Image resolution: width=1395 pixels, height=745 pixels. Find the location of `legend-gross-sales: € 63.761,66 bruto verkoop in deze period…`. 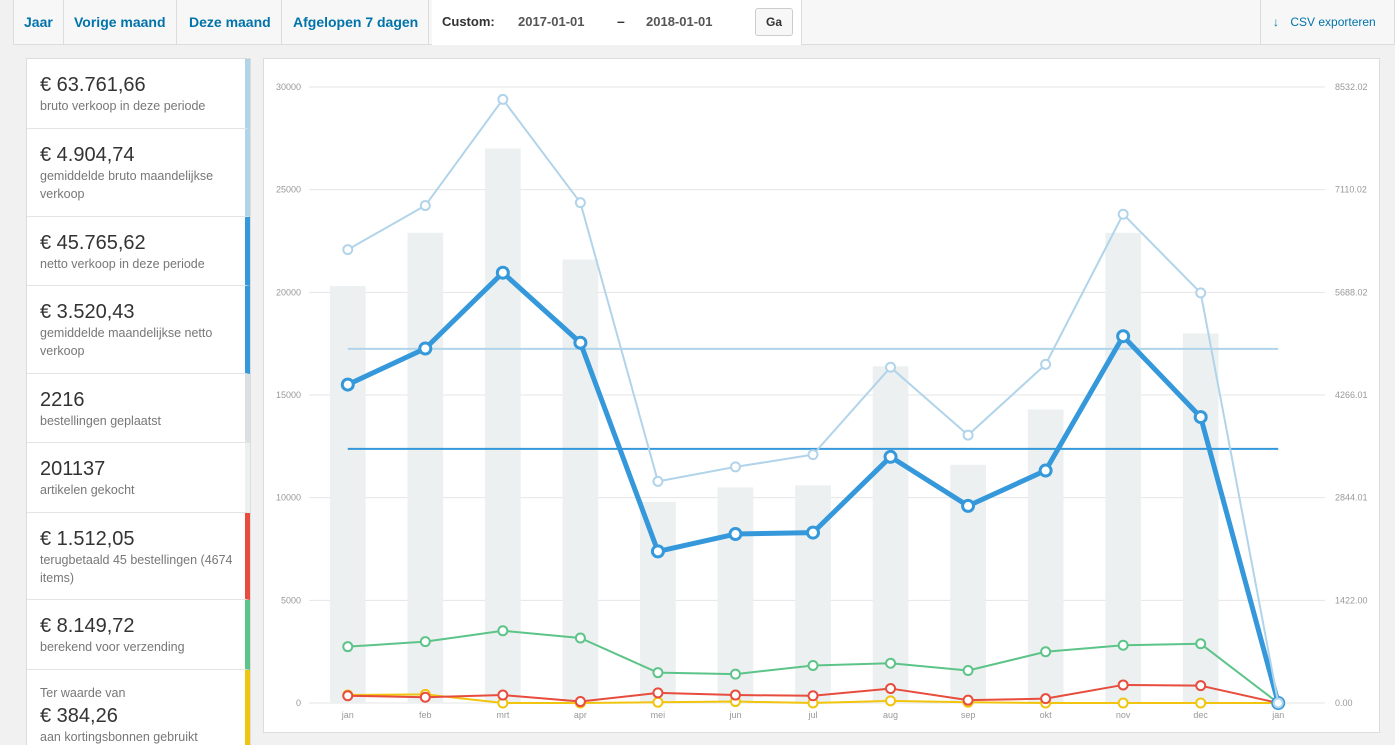

legend-gross-sales: € 63.761,66 bruto verkoop in deze period… is located at coordinates (138, 94).